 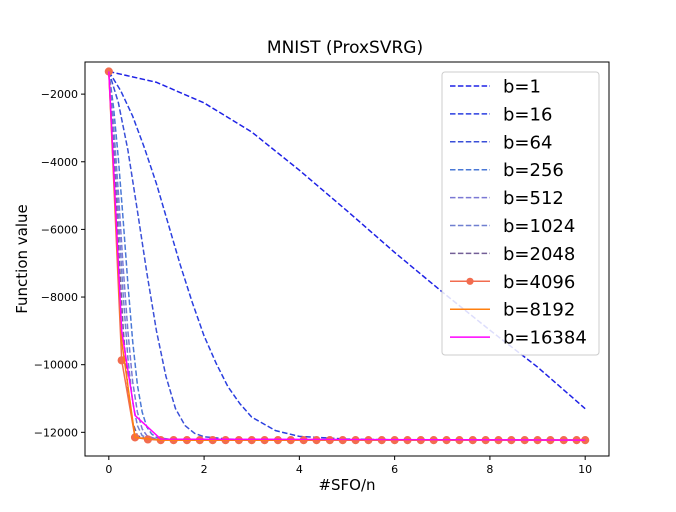 What do you see at coordinates (533, 198) in the screenshot?
I see `legend-label: b=512` at bounding box center [533, 198].